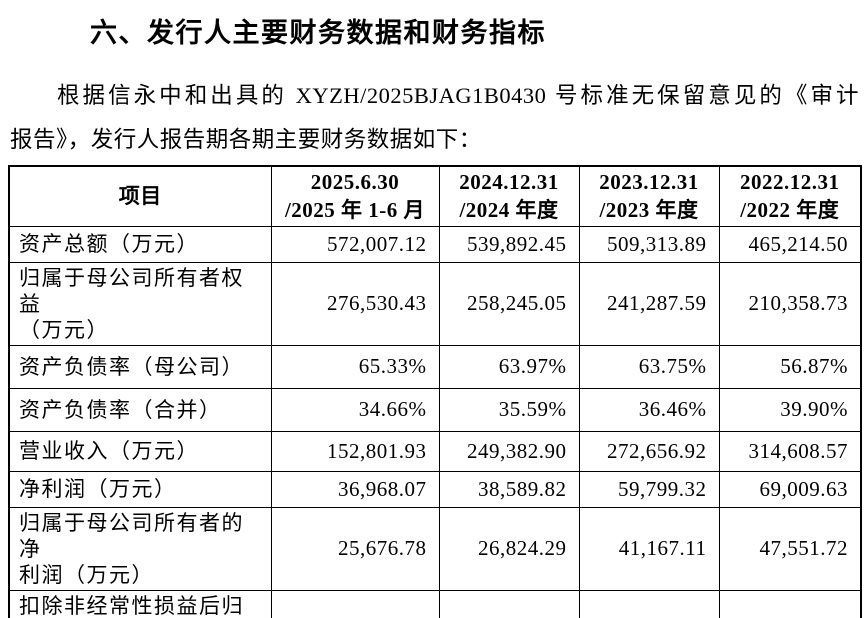 This screenshot has height=618, width=867. What do you see at coordinates (355, 451) in the screenshot?
I see `cell-value: 152,801.93` at bounding box center [355, 451].